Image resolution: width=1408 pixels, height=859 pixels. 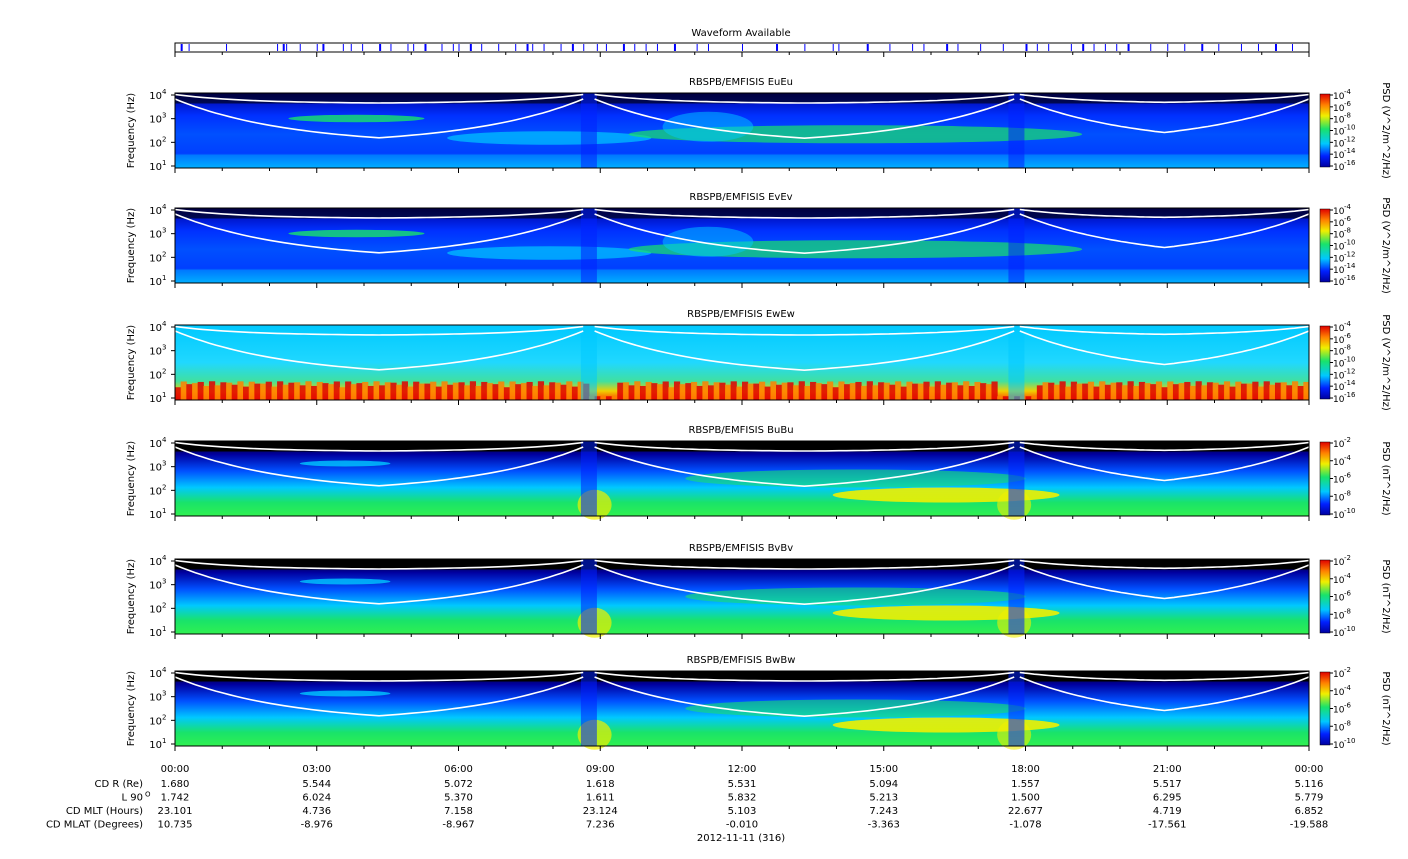 What do you see at coordinates (1167, 784) in the screenshot?
I see `ephemeris-value: 5.517` at bounding box center [1167, 784].